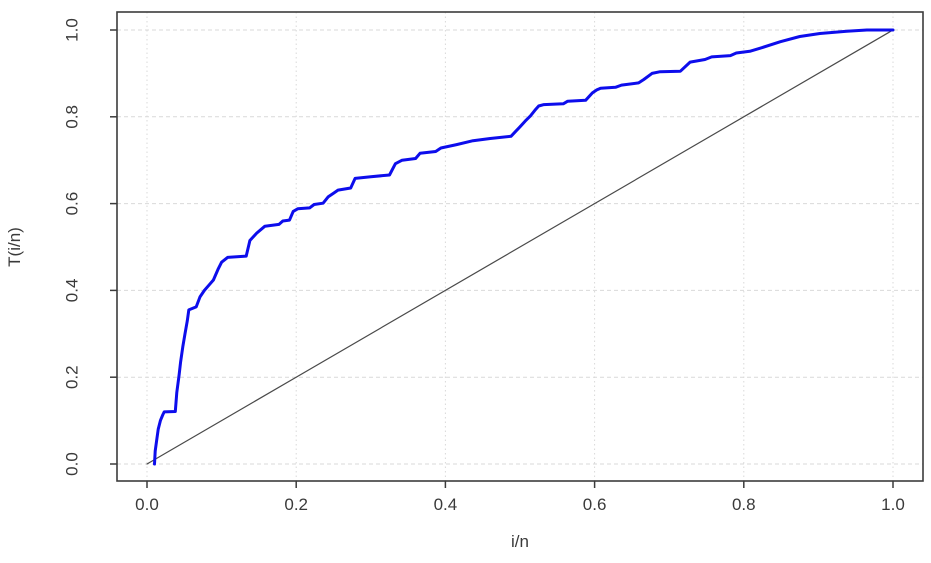 The width and height of the screenshot is (931, 563). What do you see at coordinates (71, 377) in the screenshot?
I see `y-tick-label: 0.2` at bounding box center [71, 377].